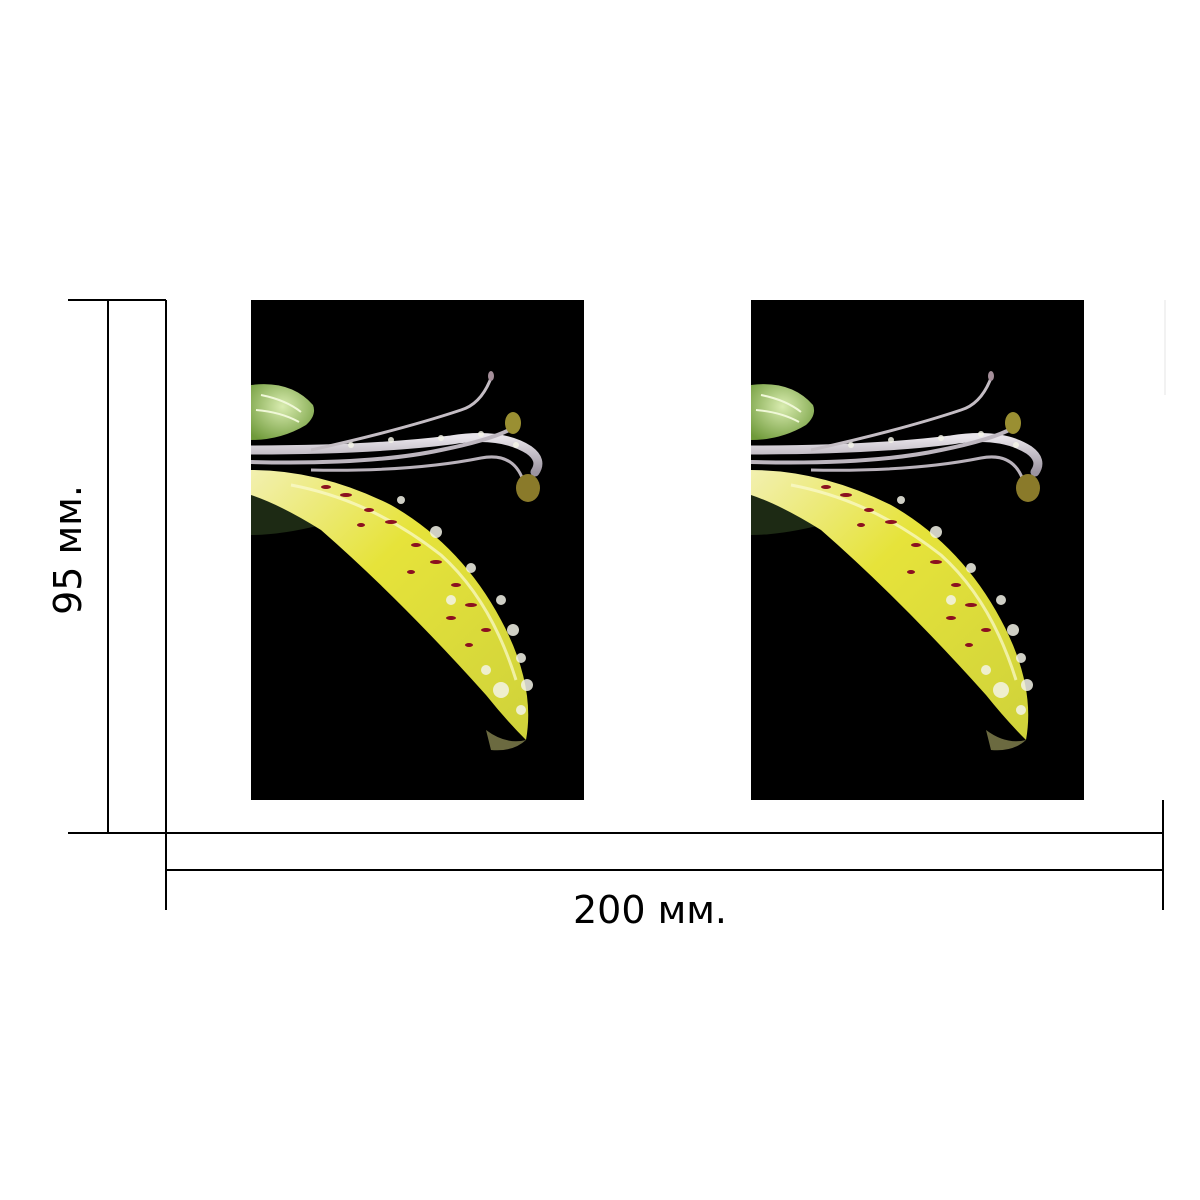  I want to click on width-label: 200 мм., so click(650, 910).